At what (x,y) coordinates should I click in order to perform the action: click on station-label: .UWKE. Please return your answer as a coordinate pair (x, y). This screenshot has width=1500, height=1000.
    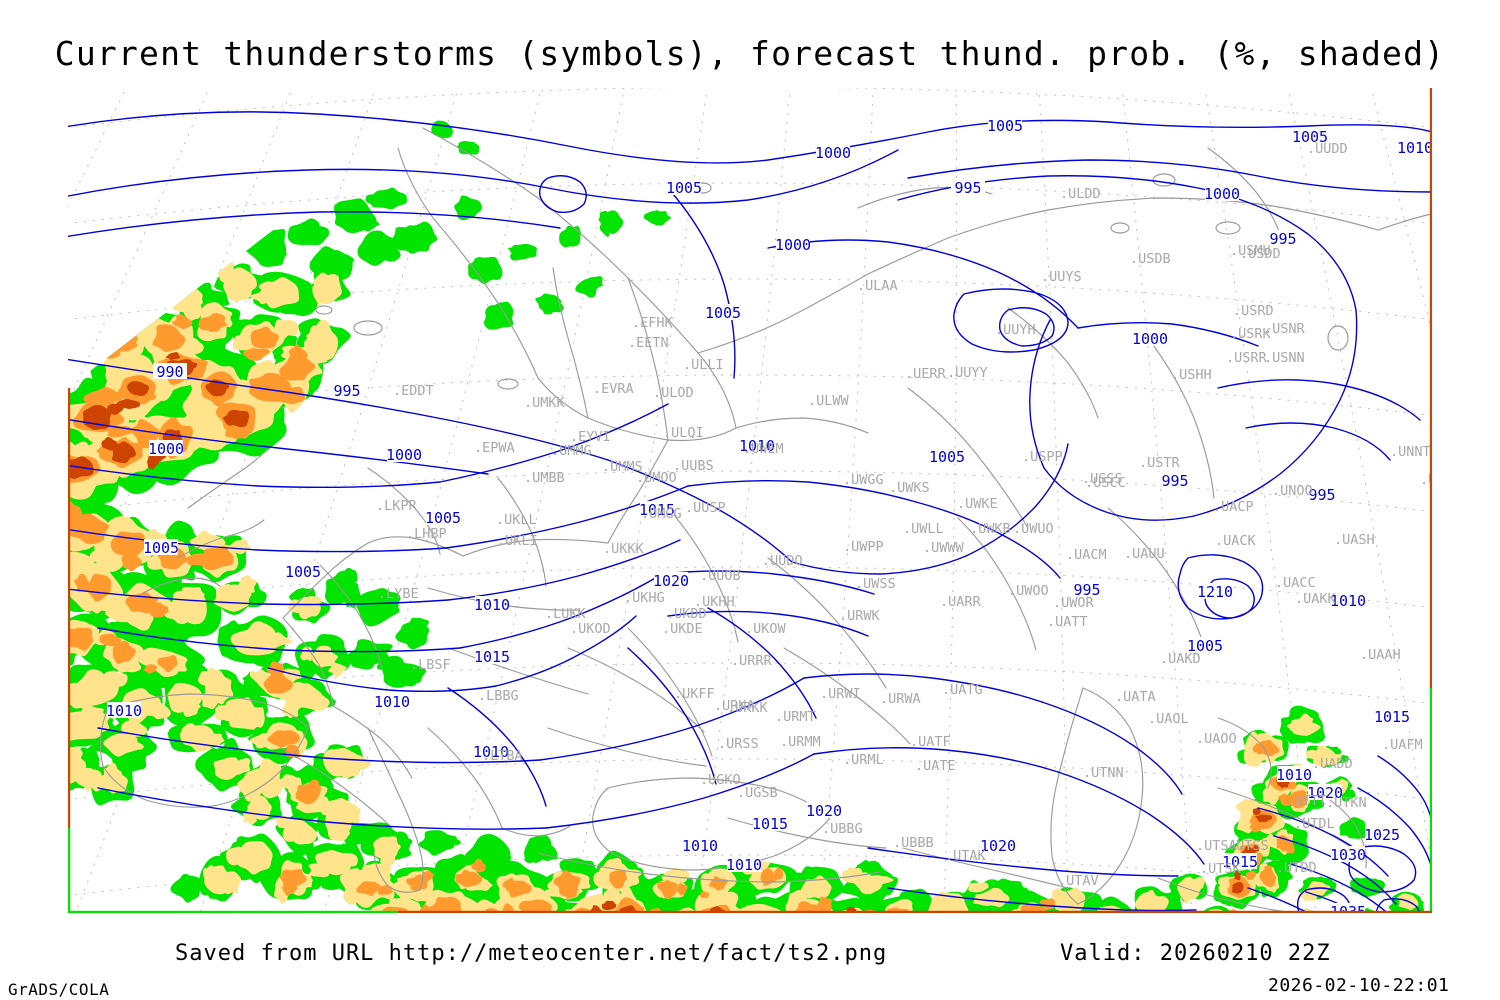
    Looking at the image, I should click on (977, 504).